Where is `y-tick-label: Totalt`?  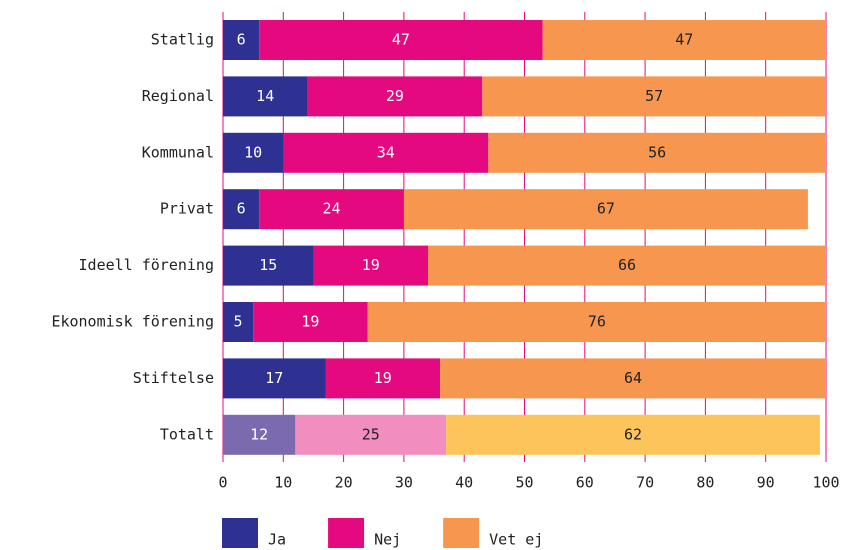 y-tick-label: Totalt is located at coordinates (187, 434).